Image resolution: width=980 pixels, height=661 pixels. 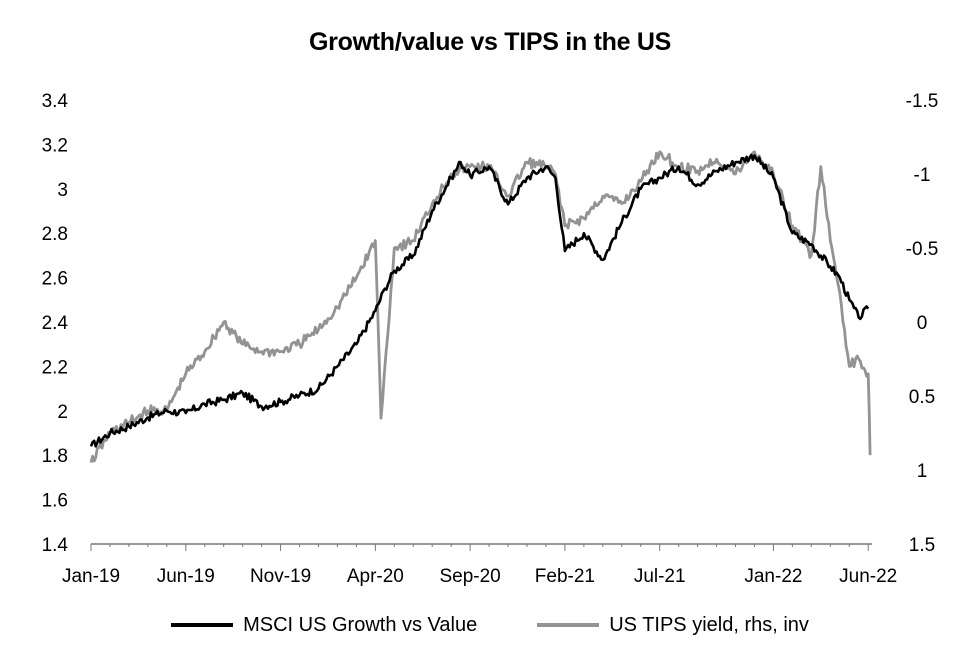 I want to click on left-tick-label: 2.8, so click(x=55, y=234).